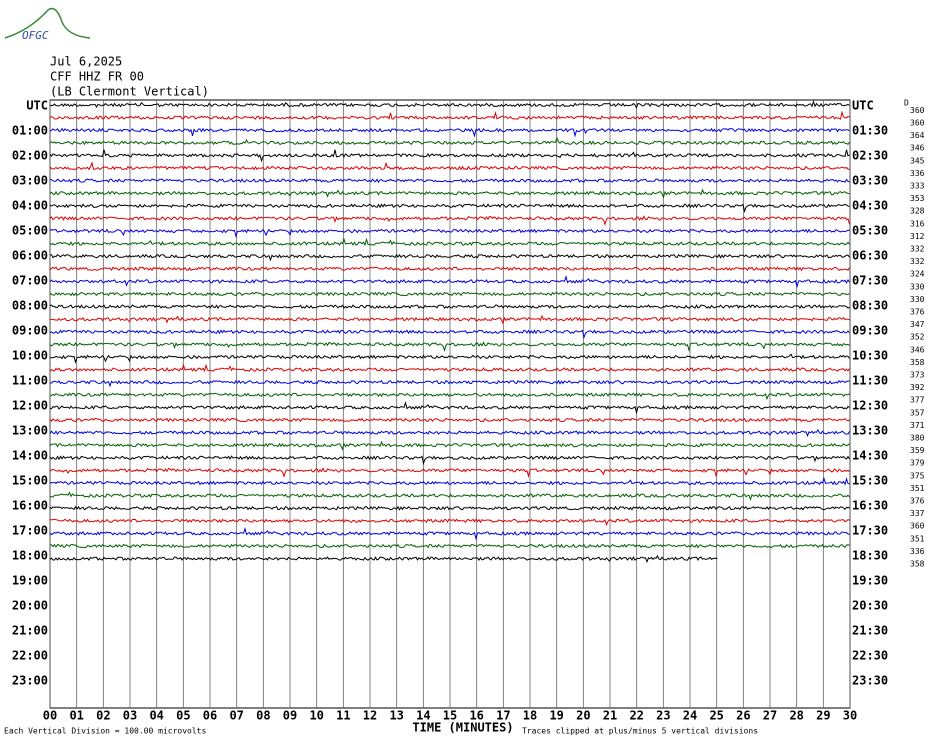  I want to click on x-tick-label: 25, so click(716, 716).